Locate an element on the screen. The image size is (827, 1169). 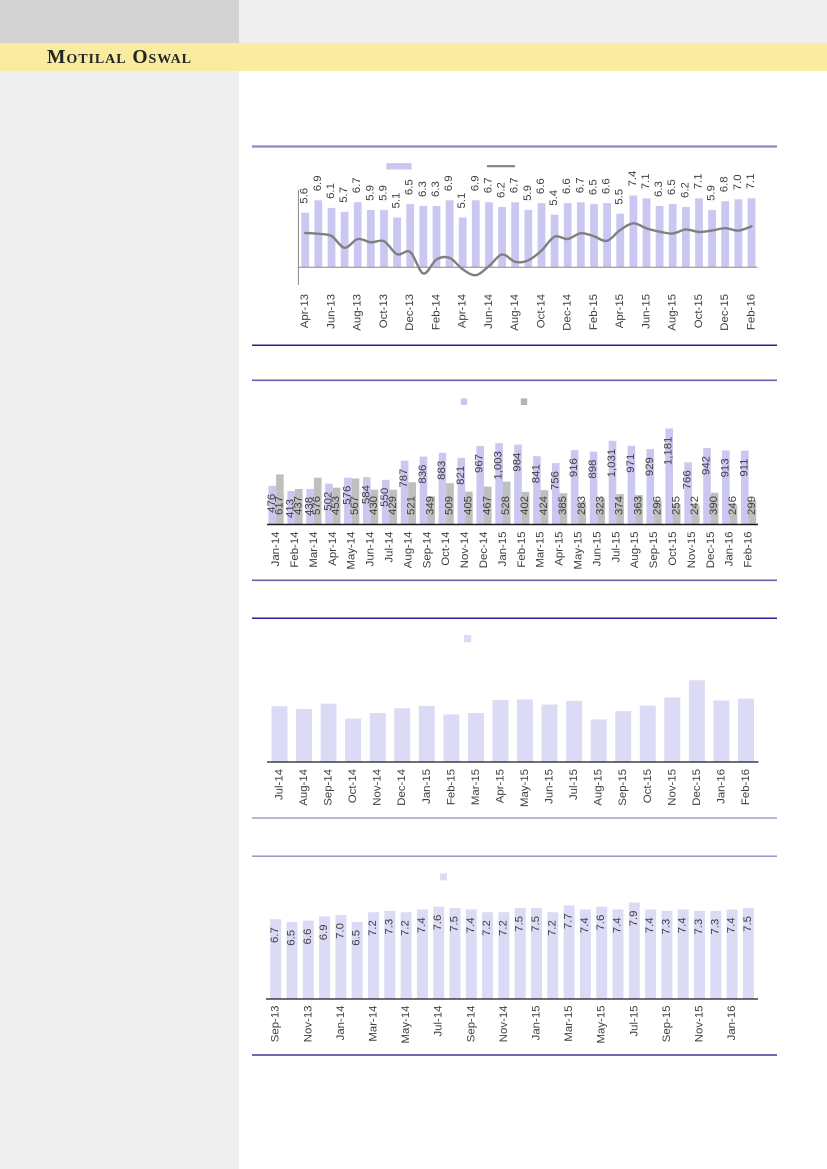
svg-text: 6.8 is located at coordinates (725, 184).